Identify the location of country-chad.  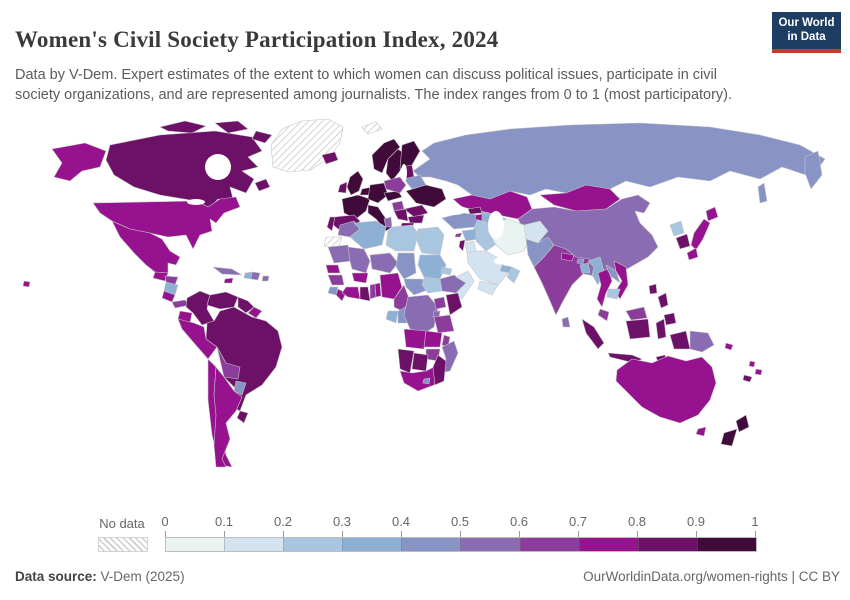
(406, 266).